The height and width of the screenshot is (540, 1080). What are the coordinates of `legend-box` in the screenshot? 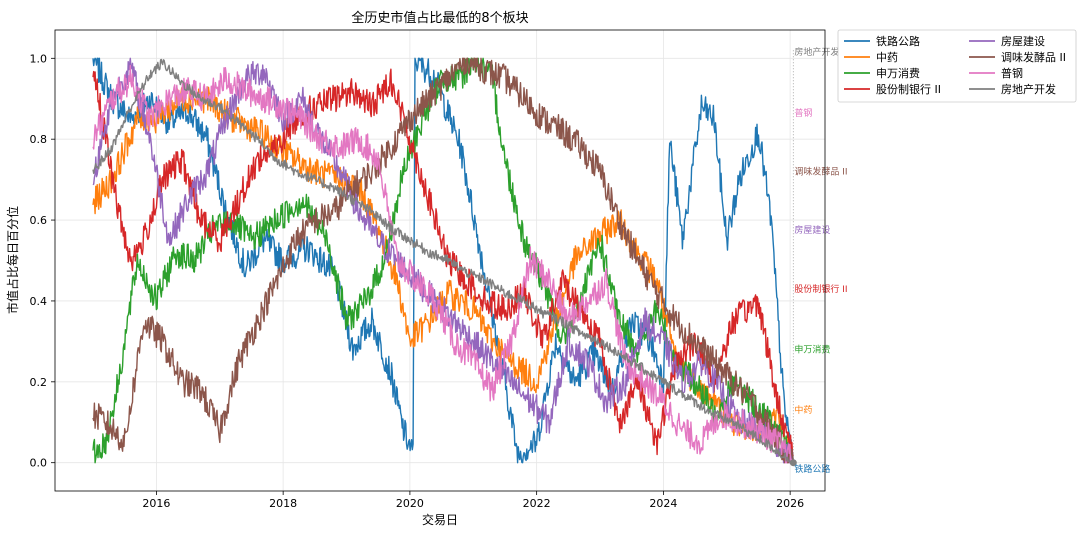 It's located at (957, 66).